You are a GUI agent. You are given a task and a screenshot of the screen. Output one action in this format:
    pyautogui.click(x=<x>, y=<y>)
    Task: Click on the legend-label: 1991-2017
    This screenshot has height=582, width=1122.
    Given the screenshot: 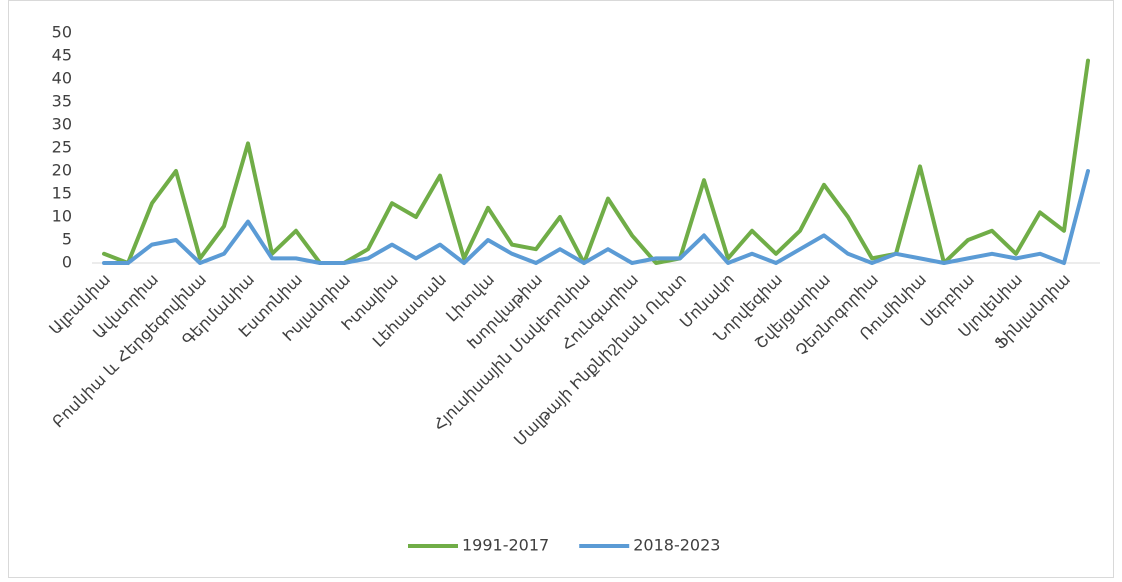 What is the action you would take?
    pyautogui.click(x=505, y=545)
    